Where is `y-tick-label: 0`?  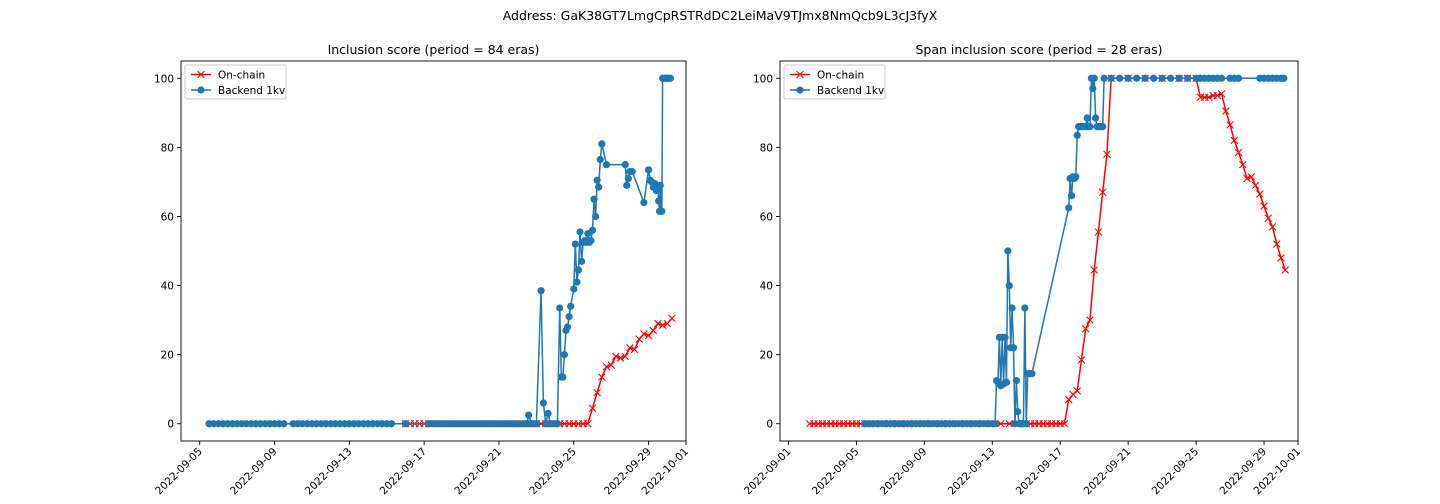
y-tick-label: 0 is located at coordinates (170, 425).